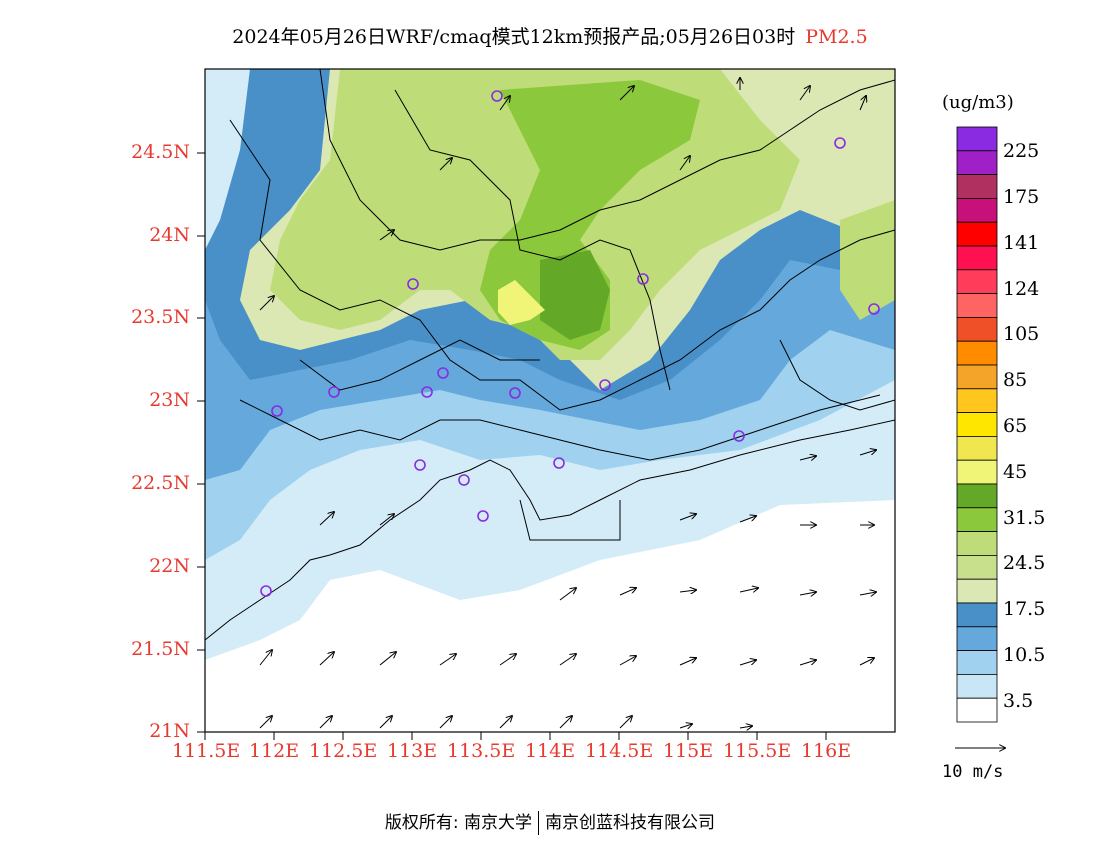 The image size is (1100, 850). I want to click on colorbar, so click(977, 424).